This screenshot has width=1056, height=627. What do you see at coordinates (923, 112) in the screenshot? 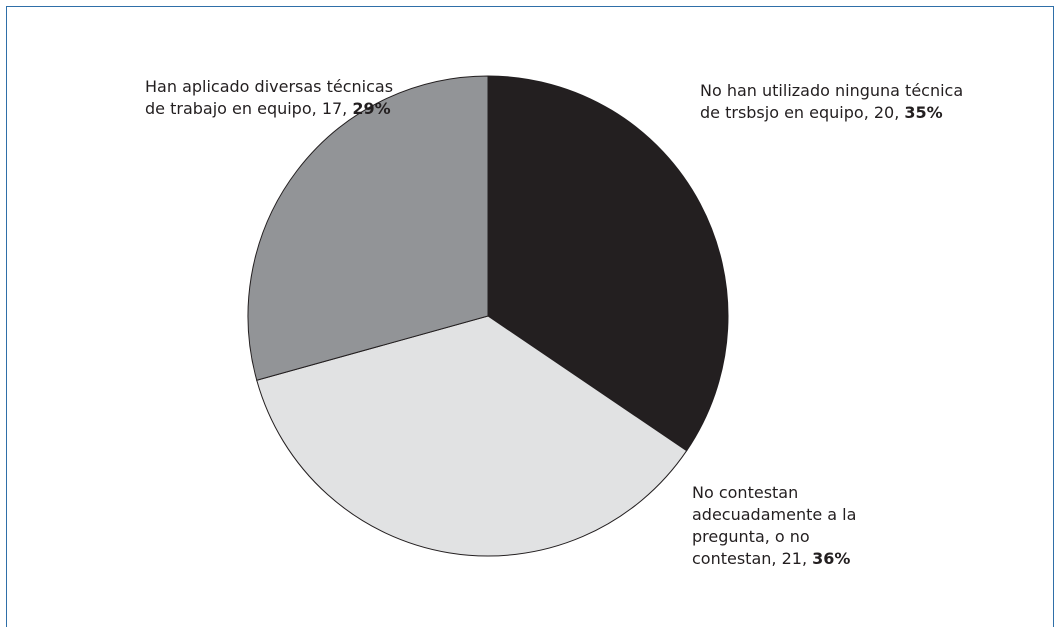
I see `slice-percent: 35%` at bounding box center [923, 112].